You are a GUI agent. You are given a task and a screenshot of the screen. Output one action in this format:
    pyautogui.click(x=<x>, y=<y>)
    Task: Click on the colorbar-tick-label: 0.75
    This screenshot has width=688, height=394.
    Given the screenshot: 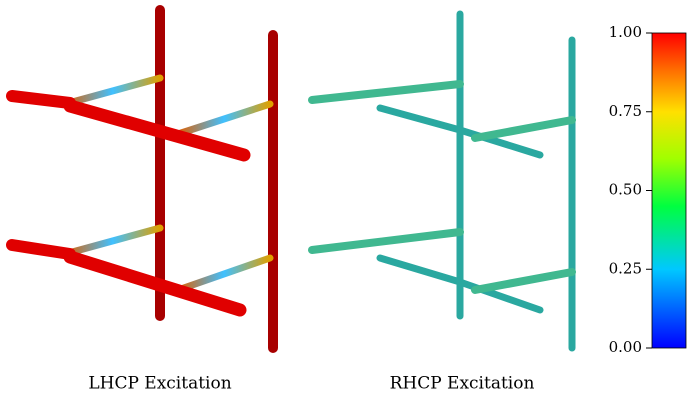 What is the action you would take?
    pyautogui.click(x=625, y=111)
    